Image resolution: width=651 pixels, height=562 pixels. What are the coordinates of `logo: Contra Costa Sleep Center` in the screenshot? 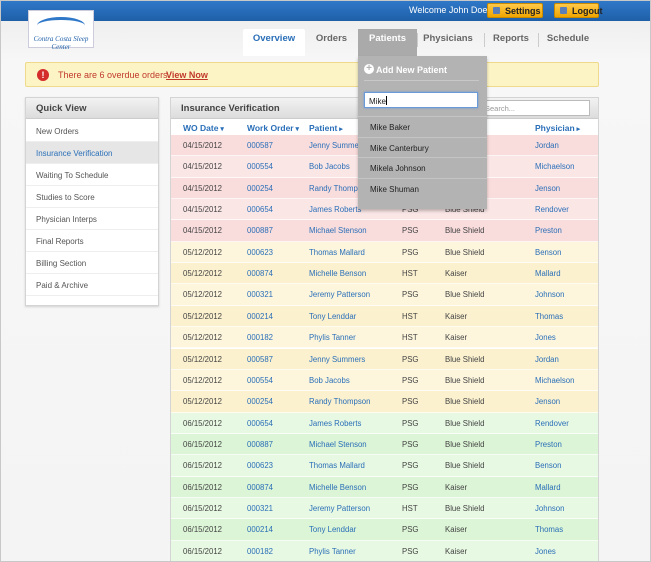 It's located at (61, 30).